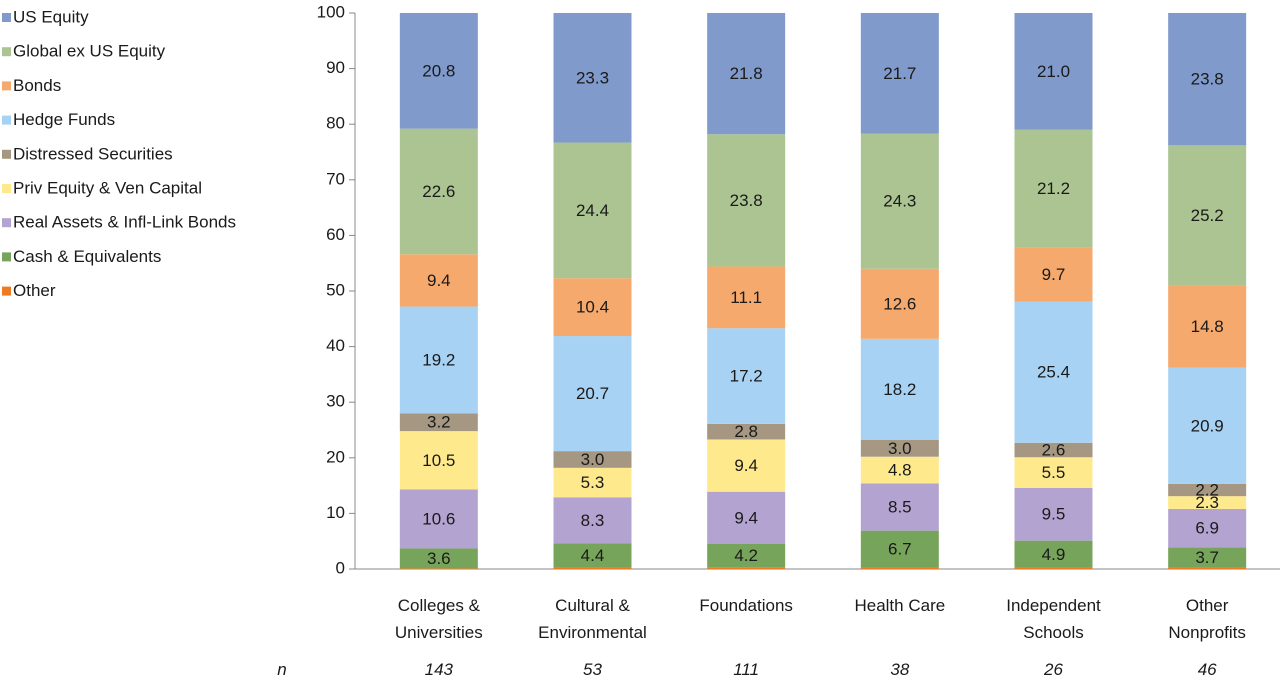 The width and height of the screenshot is (1284, 683). I want to click on value-label: 10.5, so click(438, 460).